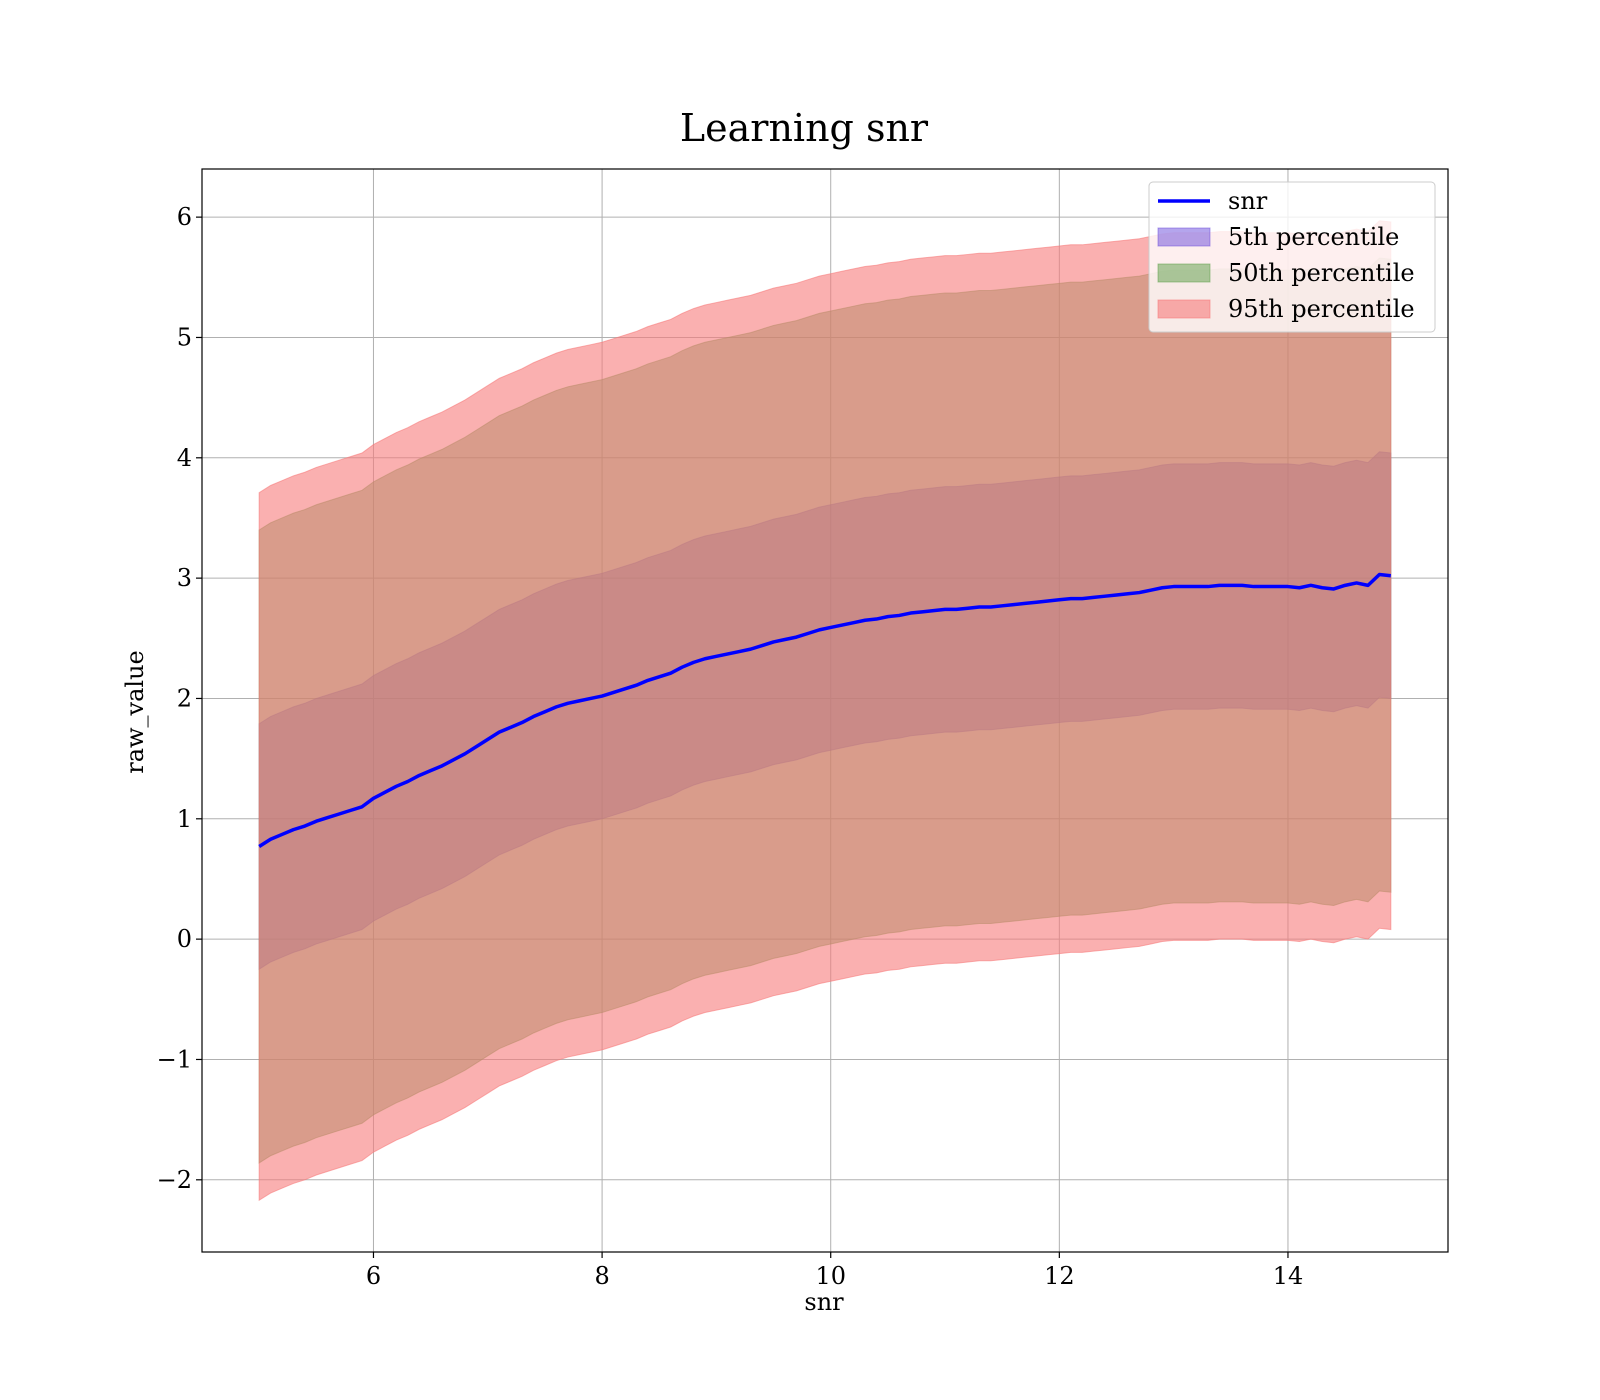  Describe the element at coordinates (373, 1276) in the screenshot. I see `x-tick-label: 6` at that location.